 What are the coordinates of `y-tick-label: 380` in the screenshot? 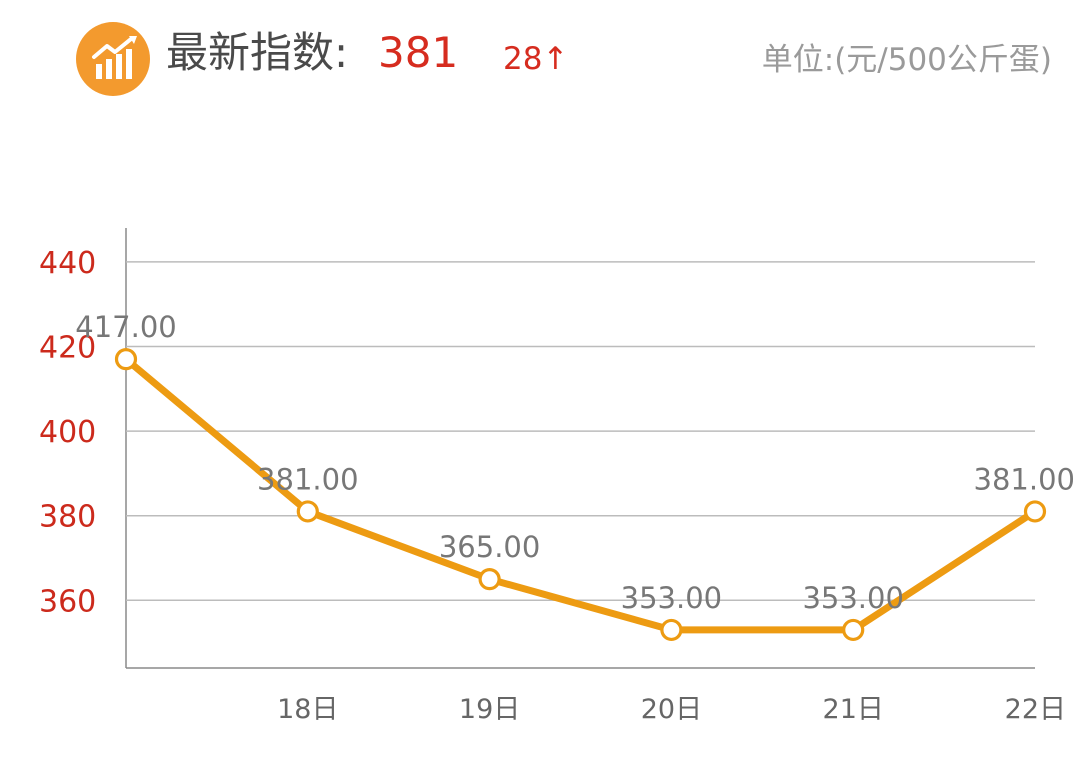 It's located at (67, 517).